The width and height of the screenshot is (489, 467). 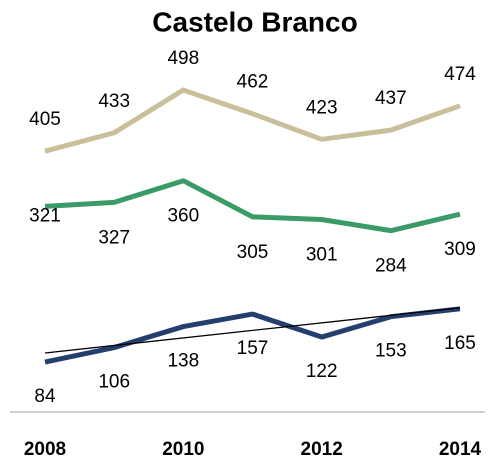 I want to click on data-label: 157, so click(x=253, y=348).